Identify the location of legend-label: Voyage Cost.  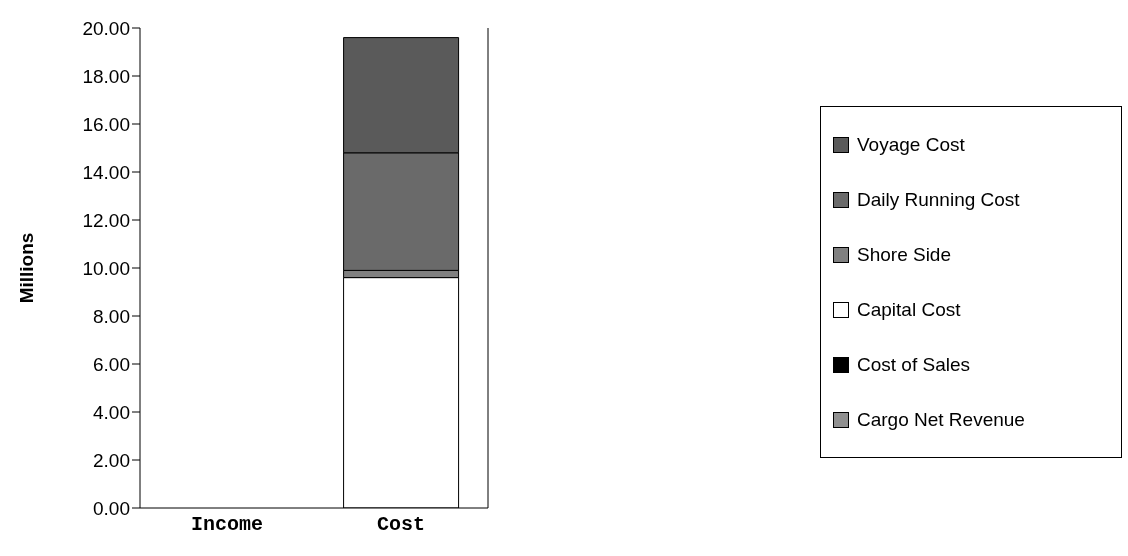
(911, 144).